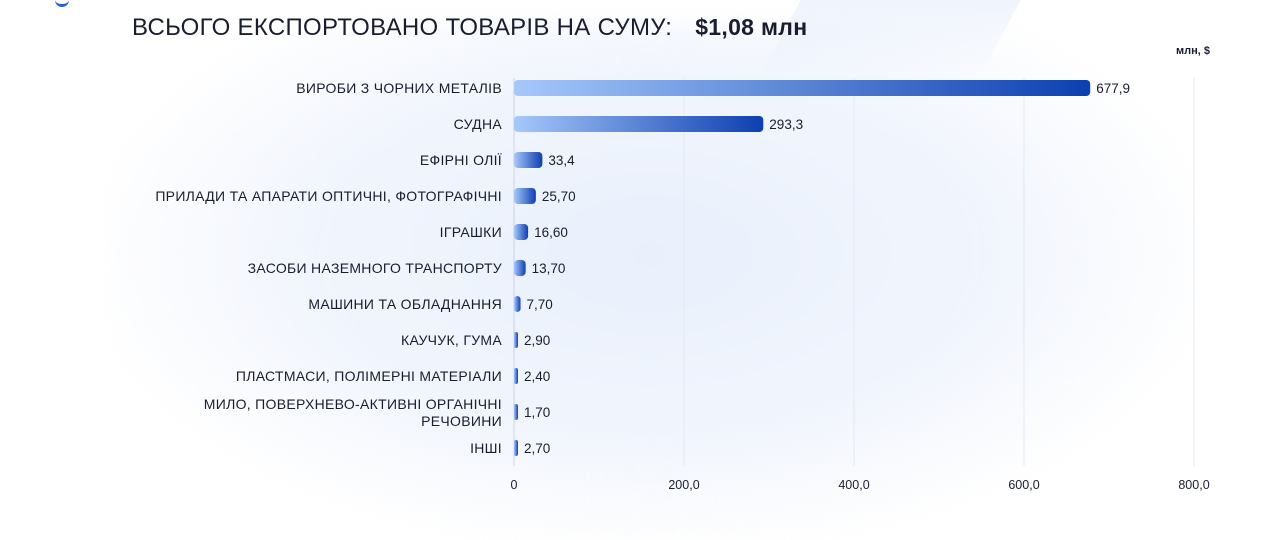 The width and height of the screenshot is (1280, 540). What do you see at coordinates (451, 340) in the screenshot?
I see `category-label: КАУЧУК, ГУМА` at bounding box center [451, 340].